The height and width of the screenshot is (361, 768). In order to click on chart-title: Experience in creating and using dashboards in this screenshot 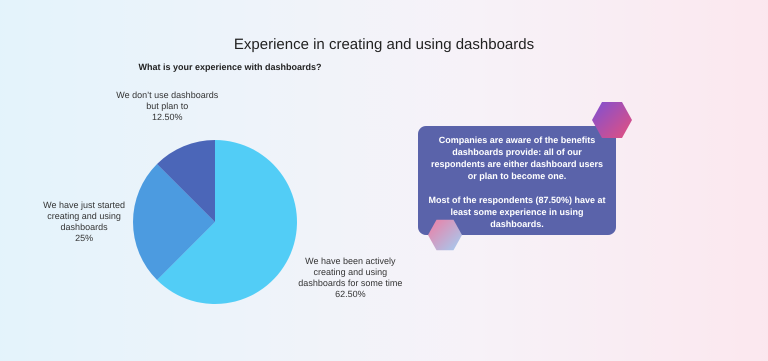, I will do `click(384, 44)`.